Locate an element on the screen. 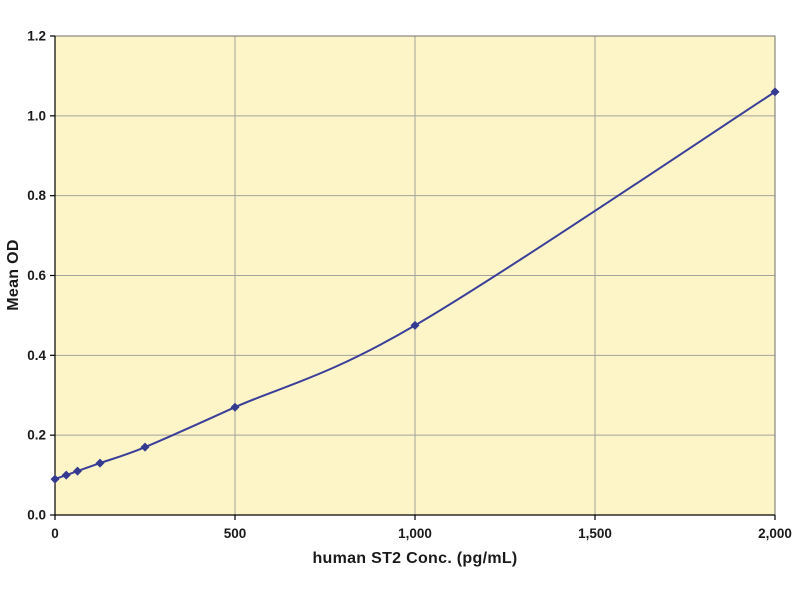  x-tick-label: 2,000 is located at coordinates (775, 533).